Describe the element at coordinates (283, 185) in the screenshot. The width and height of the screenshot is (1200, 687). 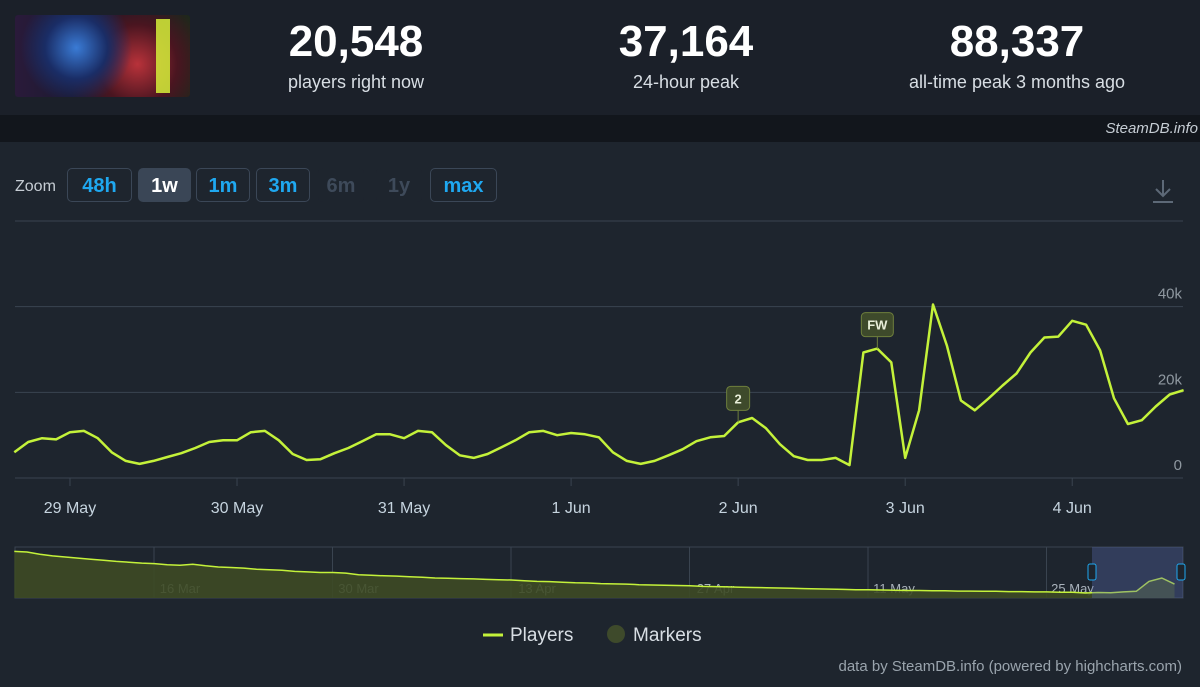
I see `zoom-button: 3m` at that location.